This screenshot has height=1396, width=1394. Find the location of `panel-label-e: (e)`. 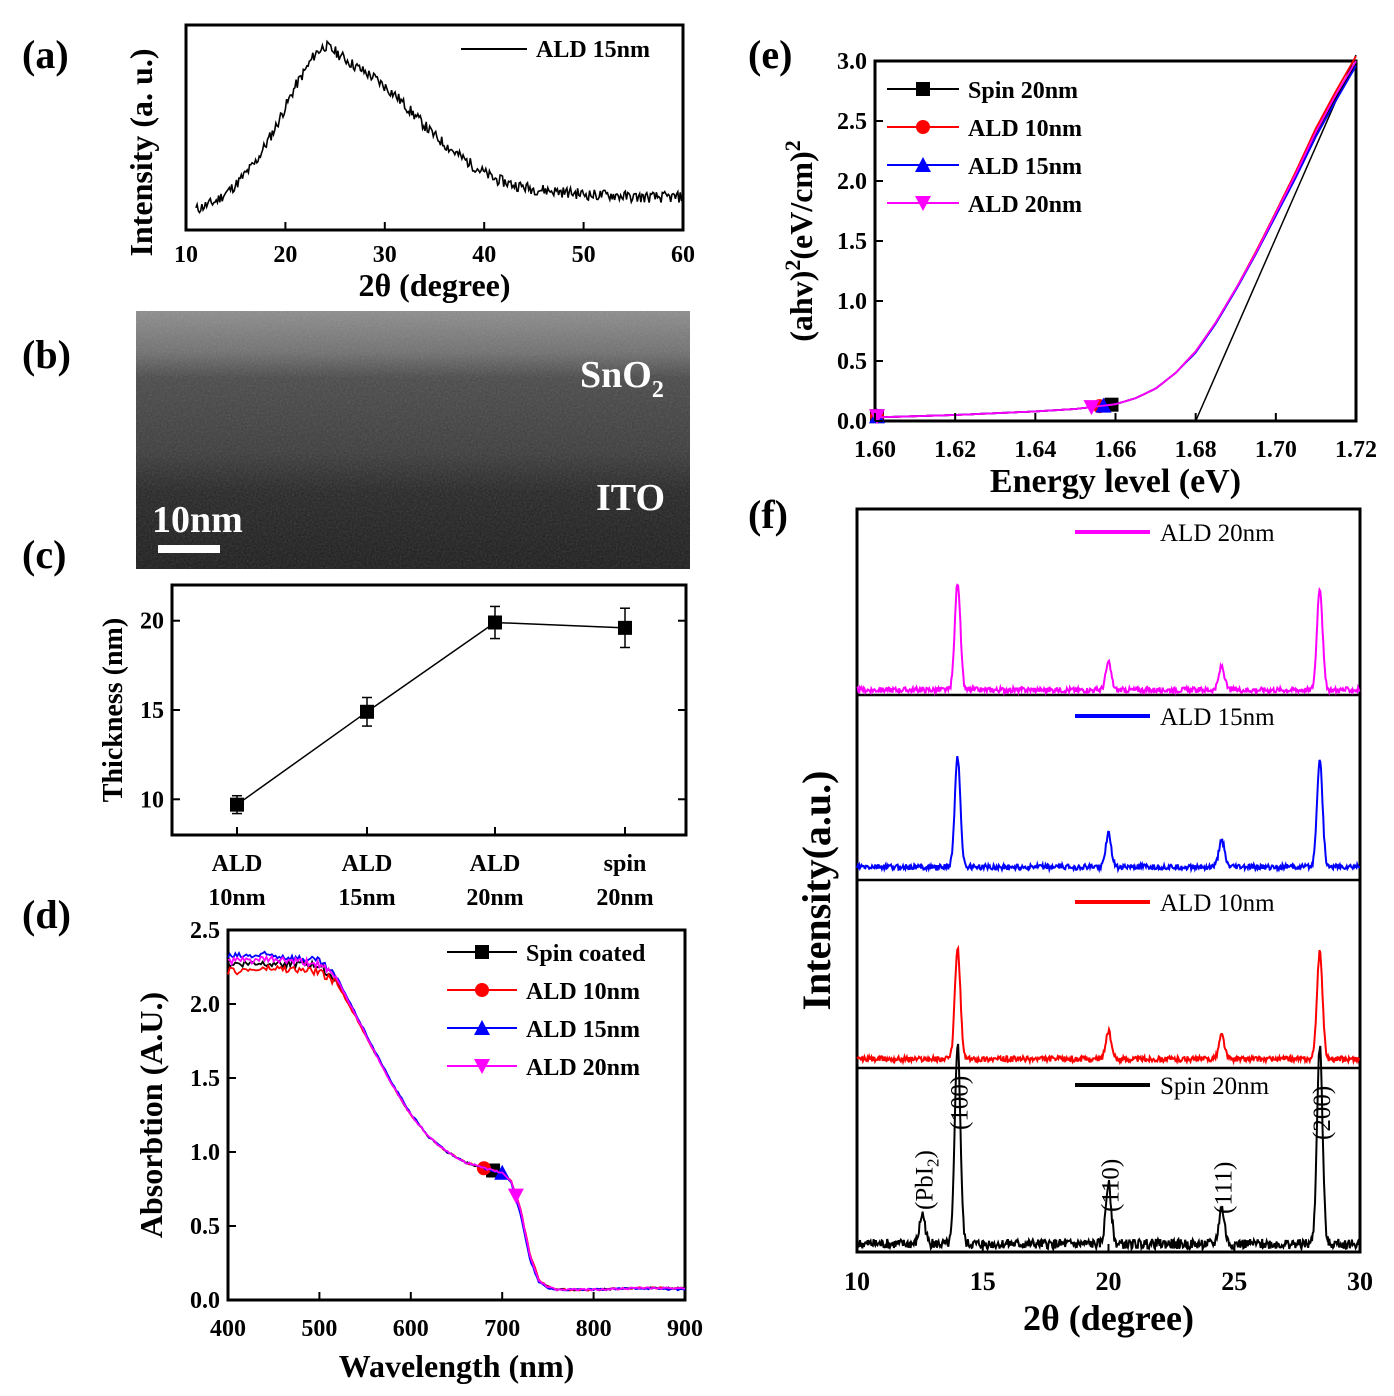

panel-label-e: (e) is located at coordinates (770, 54).